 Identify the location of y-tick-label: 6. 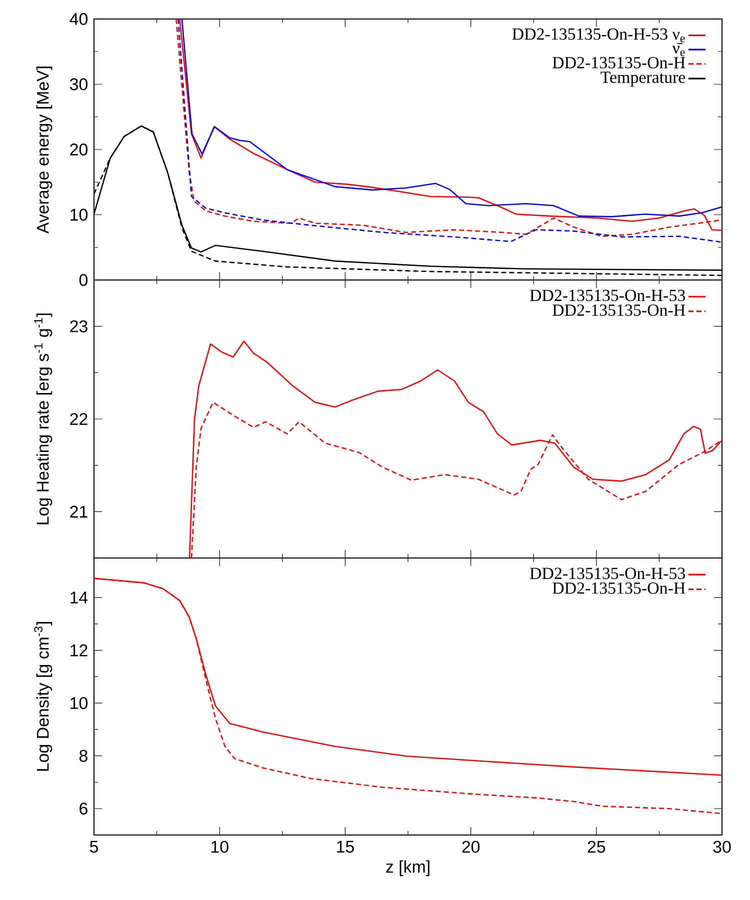
(84, 808).